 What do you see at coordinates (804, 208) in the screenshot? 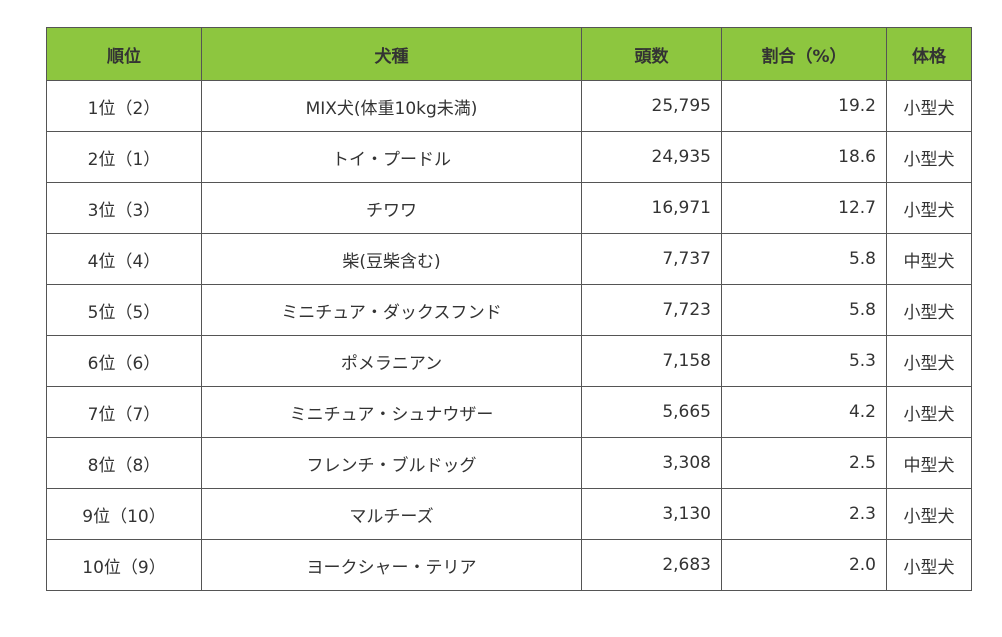
I see `ratio-cell: 12.7` at bounding box center [804, 208].